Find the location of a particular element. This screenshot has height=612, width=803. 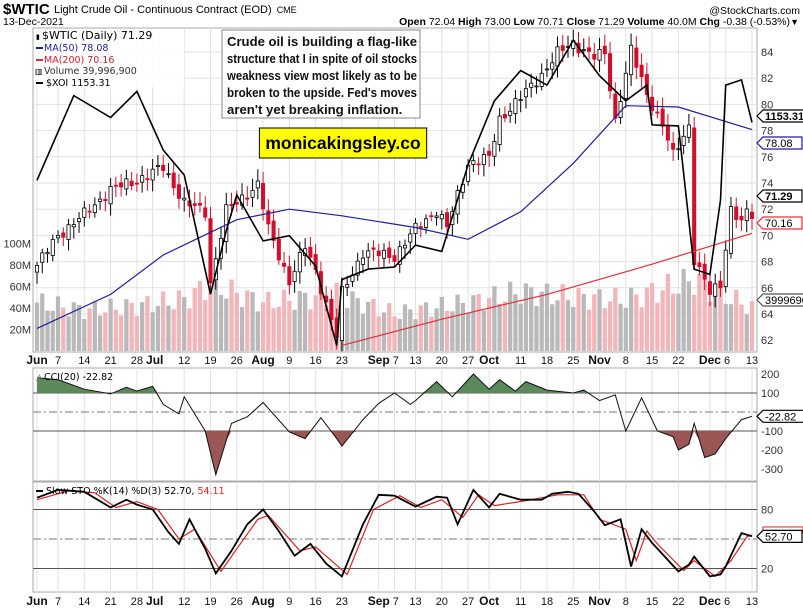

sto-series is located at coordinates (394, 533).